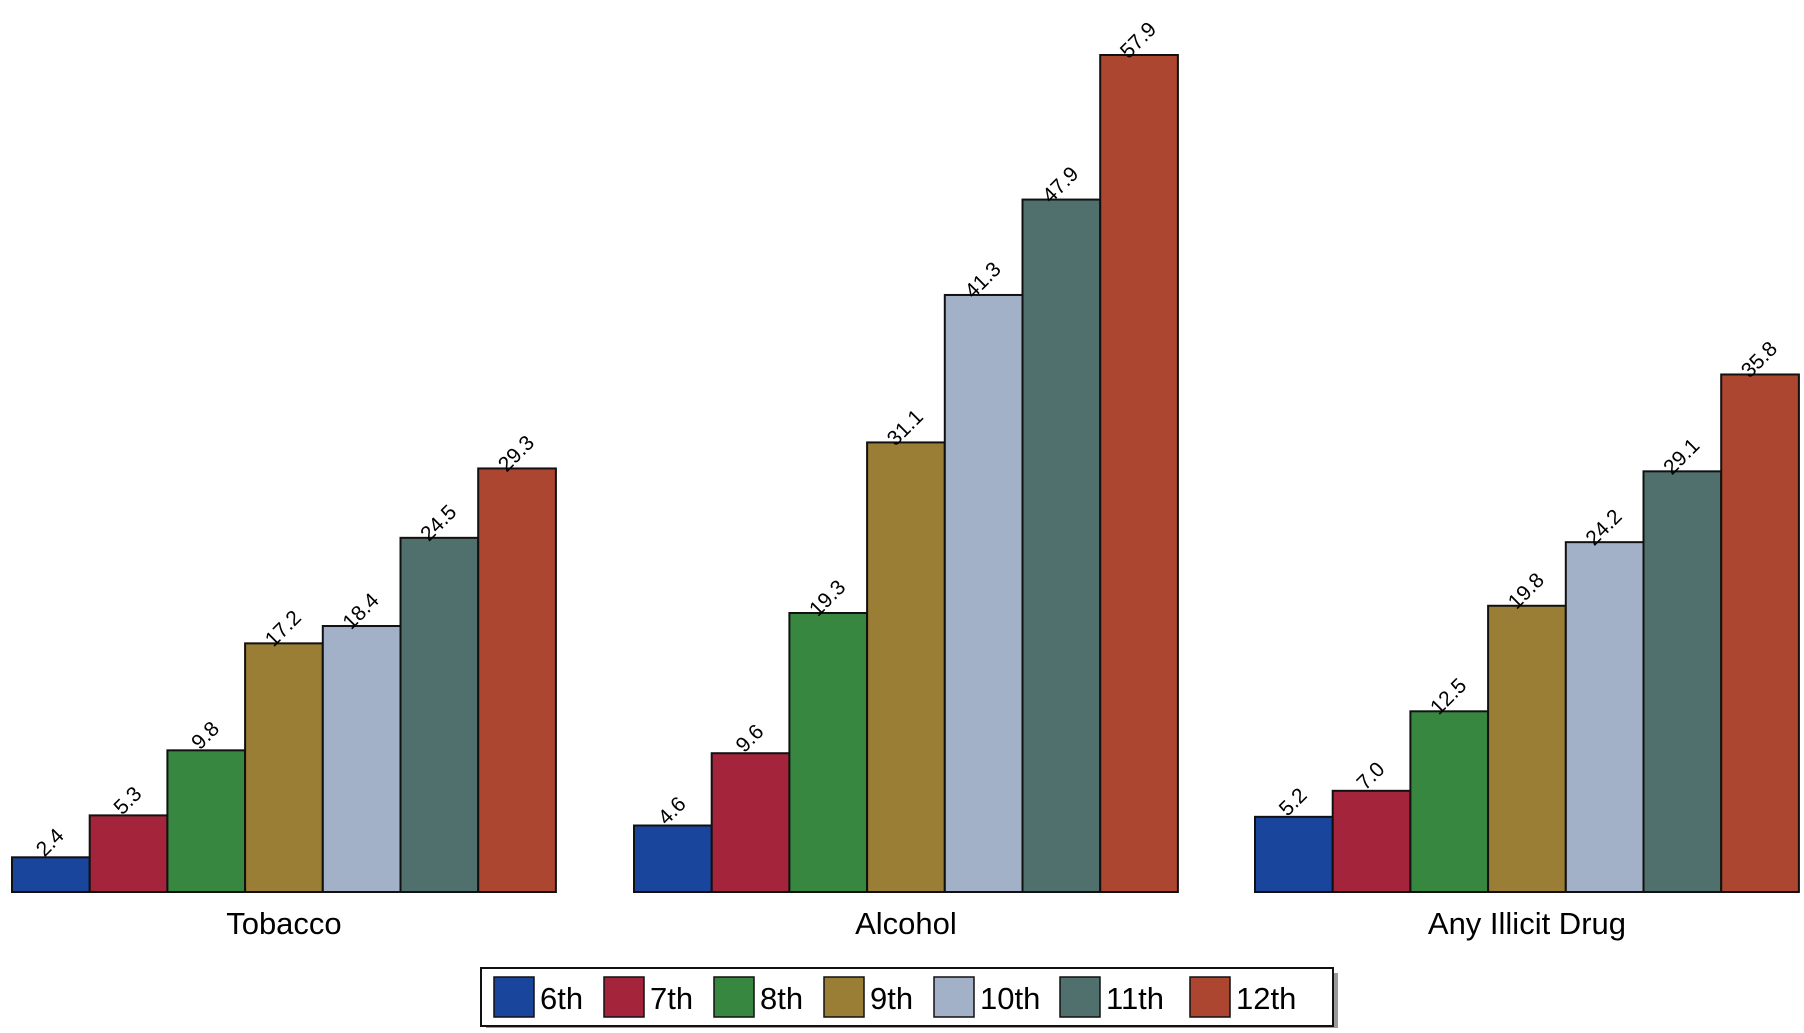 This screenshot has width=1804, height=1033. I want to click on bar-tobacco-6th, so click(51, 875).